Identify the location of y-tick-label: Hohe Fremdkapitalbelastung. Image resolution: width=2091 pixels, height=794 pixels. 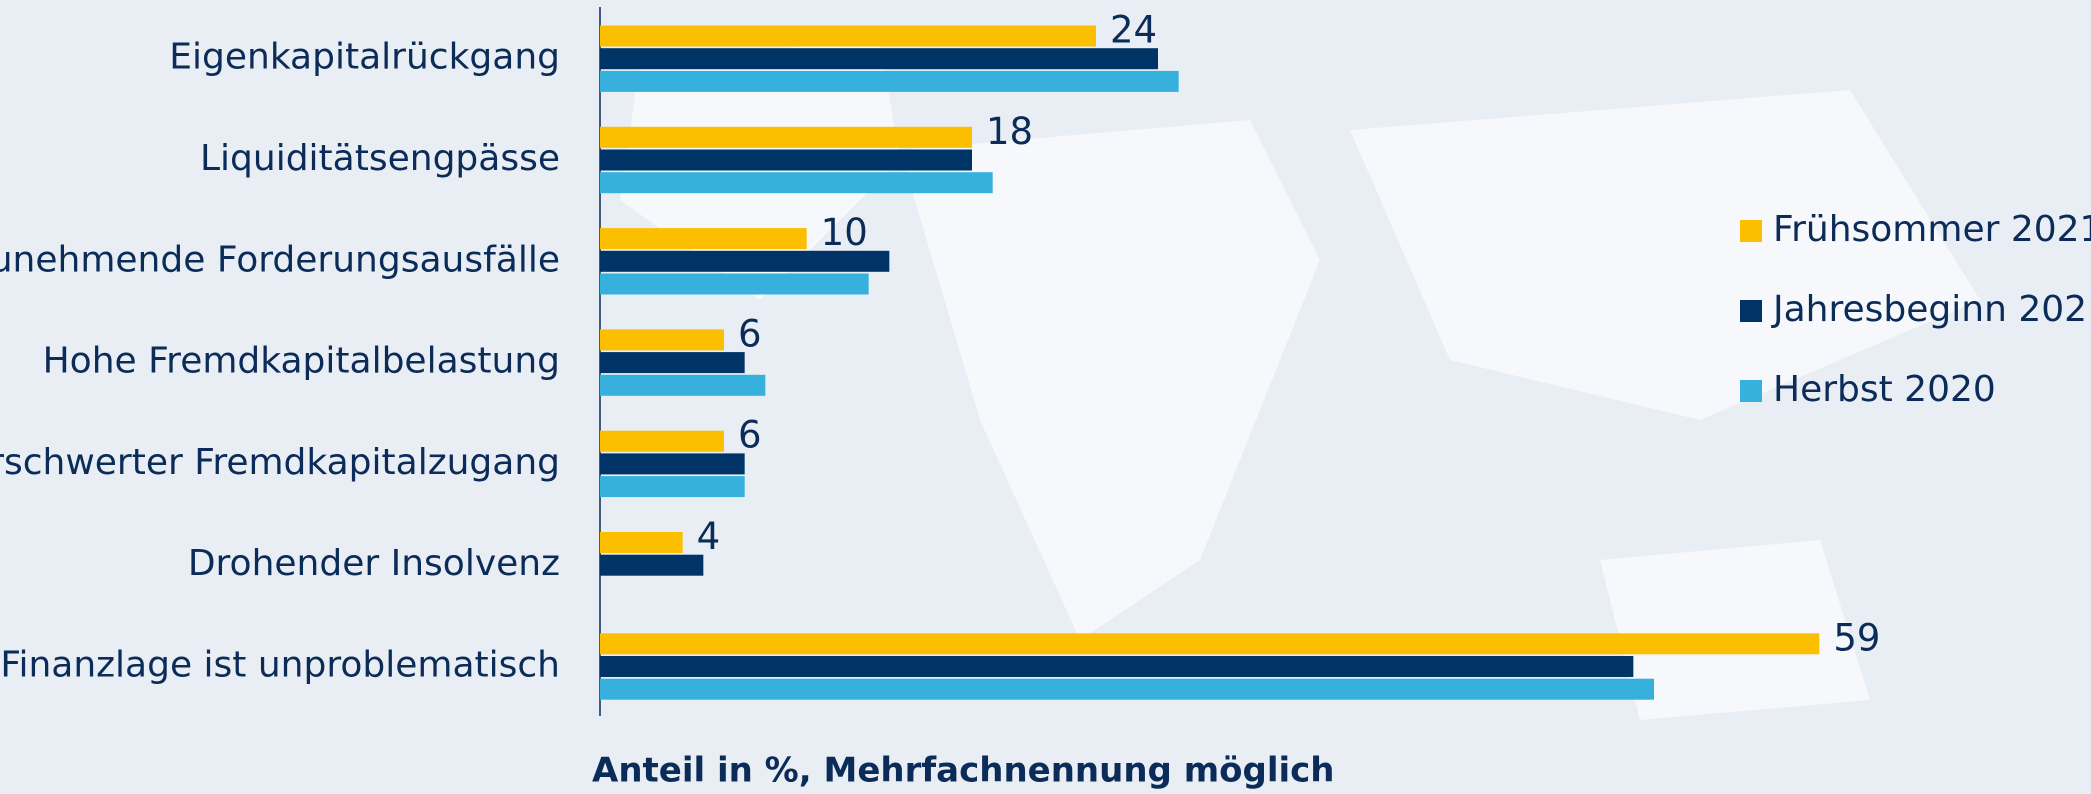
(301, 361).